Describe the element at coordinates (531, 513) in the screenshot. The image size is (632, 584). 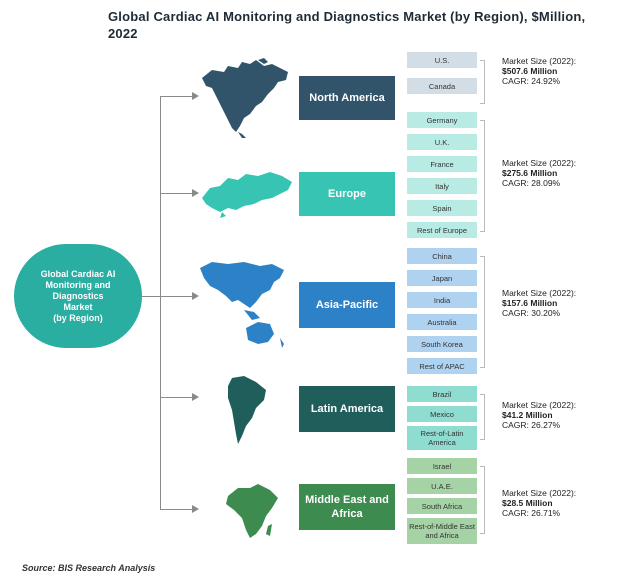
I see `cagr-value: CAGR: 26.71%` at that location.